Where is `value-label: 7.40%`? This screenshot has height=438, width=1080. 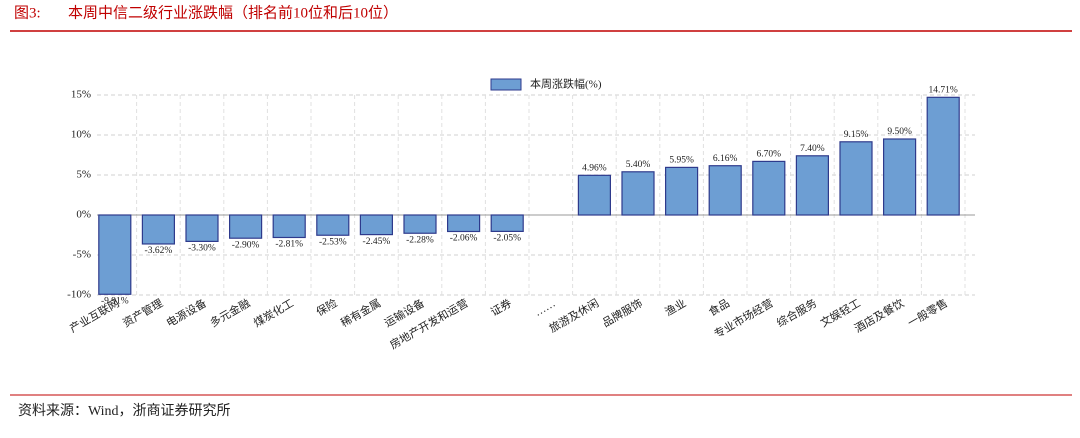 value-label: 7.40% is located at coordinates (812, 149).